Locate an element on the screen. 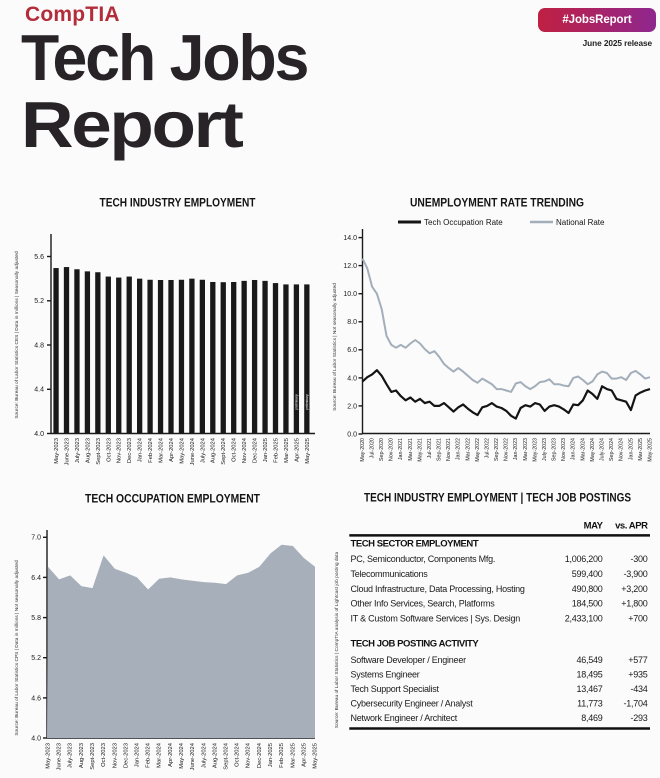 The width and height of the screenshot is (660, 778). svg-text: Network Engineer / Architect is located at coordinates (404, 718).